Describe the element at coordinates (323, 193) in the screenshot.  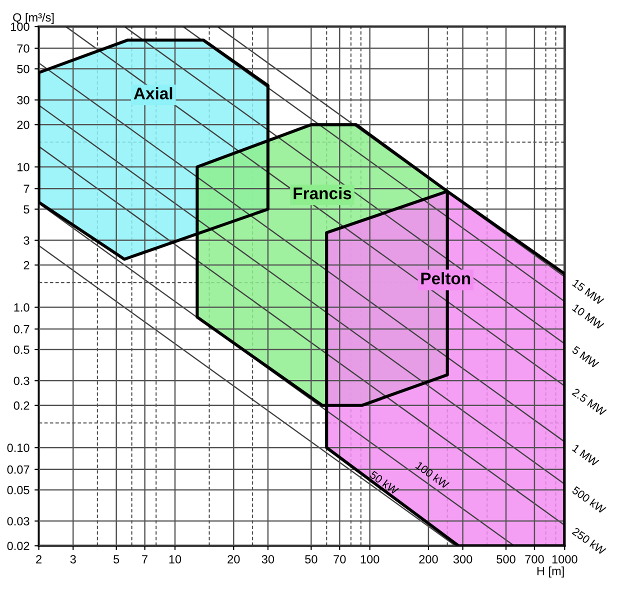
I see `series-label: Francis` at that location.